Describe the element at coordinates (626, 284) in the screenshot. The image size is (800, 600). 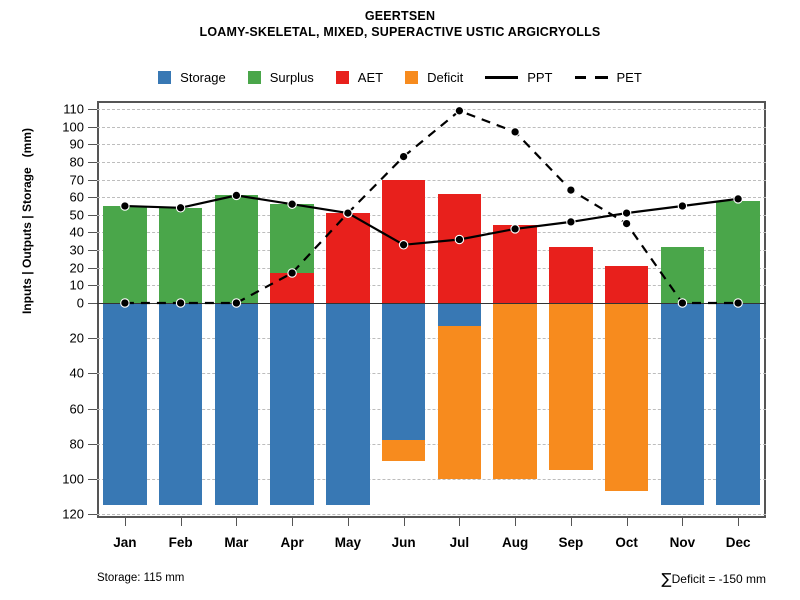
I see `bar-aet-oct` at that location.